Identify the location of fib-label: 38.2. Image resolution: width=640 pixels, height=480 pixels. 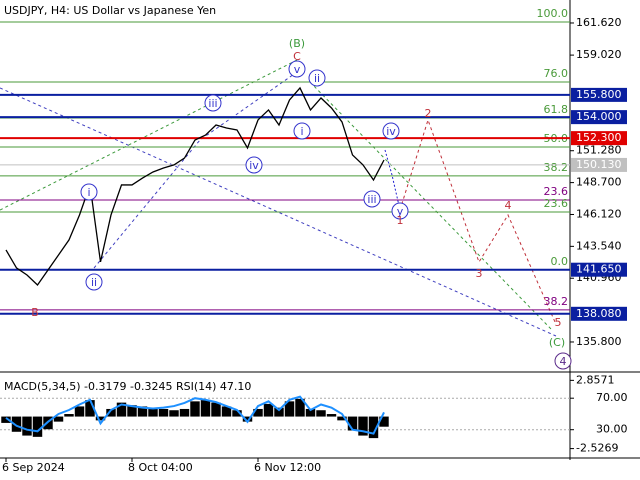
(556, 167).